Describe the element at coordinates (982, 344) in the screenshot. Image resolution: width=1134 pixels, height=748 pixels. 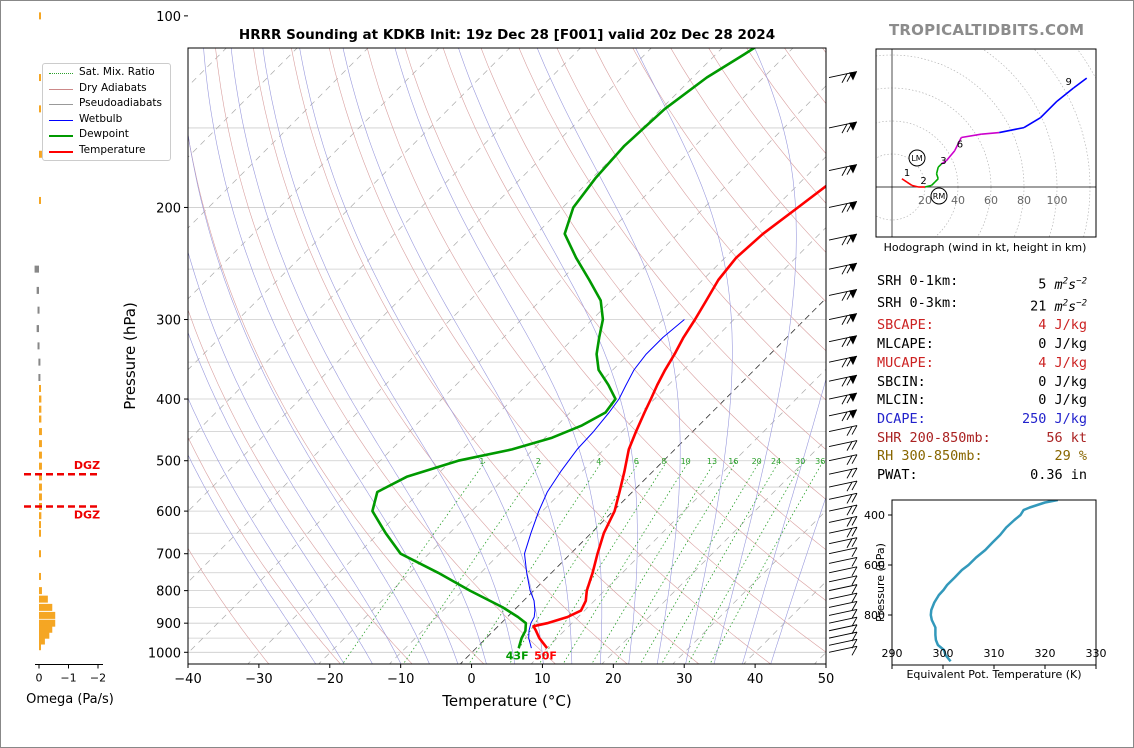
I see `index-row: MLCAPE: 0 J/kg` at that location.